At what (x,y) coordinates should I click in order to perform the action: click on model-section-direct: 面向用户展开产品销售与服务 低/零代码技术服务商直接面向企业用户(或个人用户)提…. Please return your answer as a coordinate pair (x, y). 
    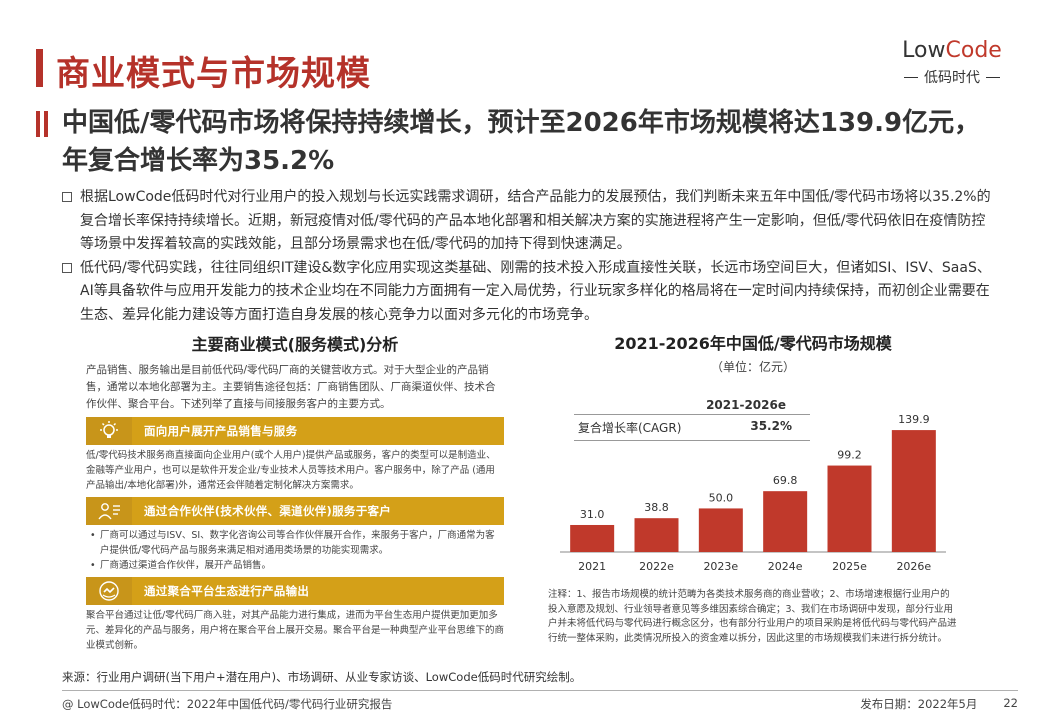
    Looking at the image, I should click on (295, 455).